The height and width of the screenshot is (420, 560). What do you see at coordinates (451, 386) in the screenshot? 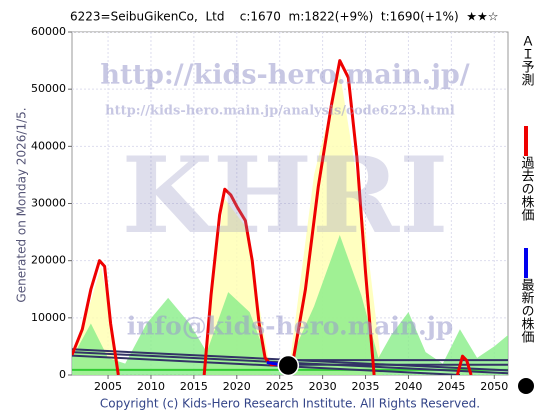
I see `x-tick-label: 2045` at bounding box center [451, 386].